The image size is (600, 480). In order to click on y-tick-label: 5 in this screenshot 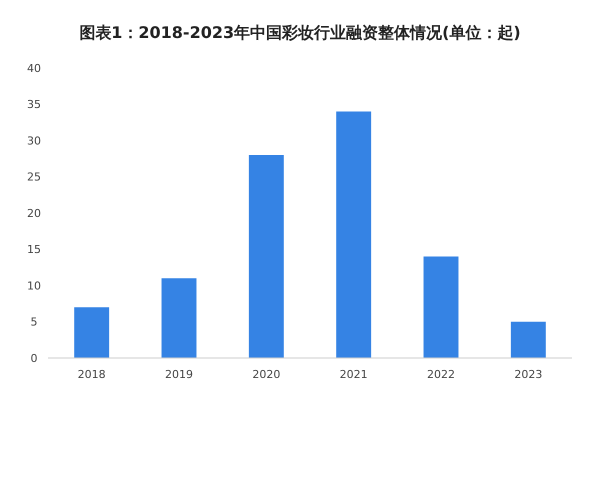, I will do `click(34, 322)`.